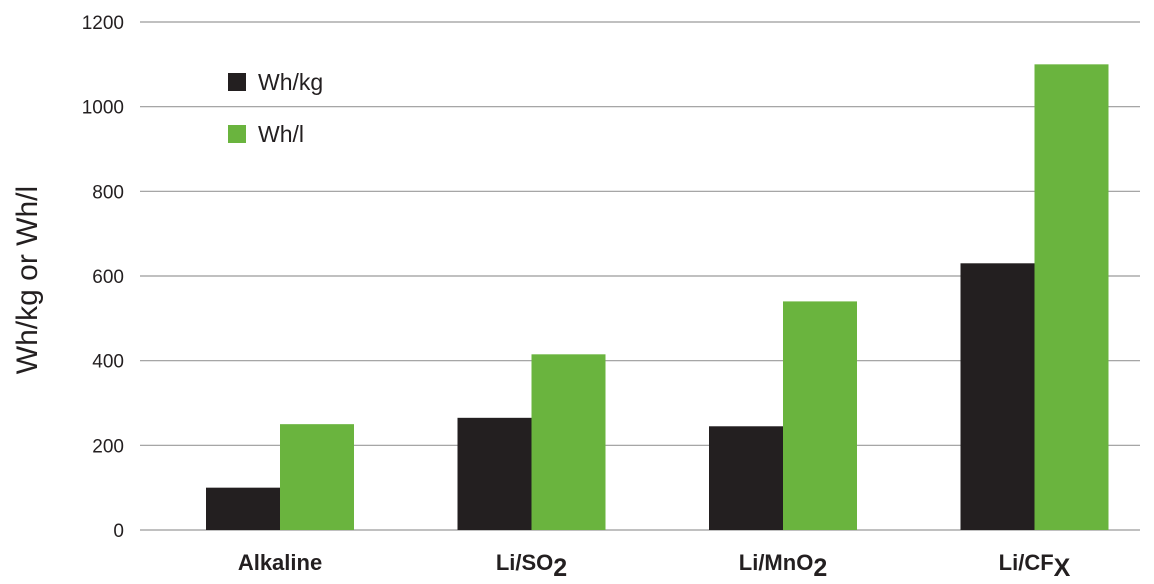 The image size is (1154, 584). I want to click on y-tick-label: 400, so click(108, 362).